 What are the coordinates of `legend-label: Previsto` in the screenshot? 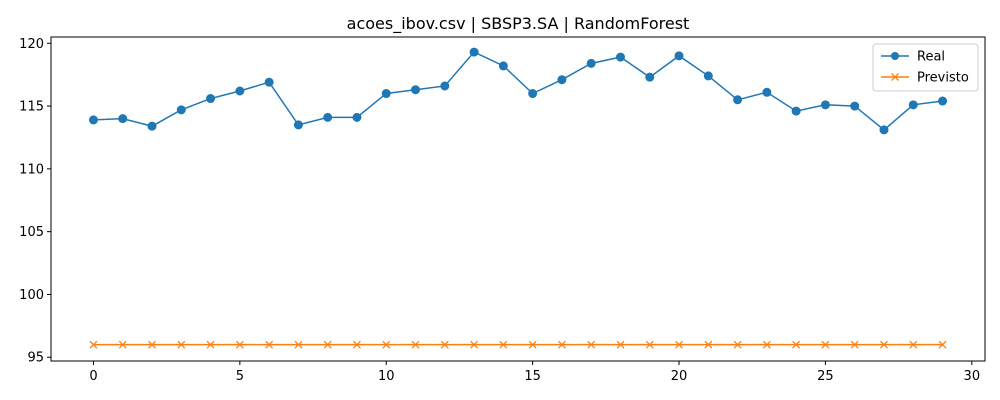 It's located at (943, 78).